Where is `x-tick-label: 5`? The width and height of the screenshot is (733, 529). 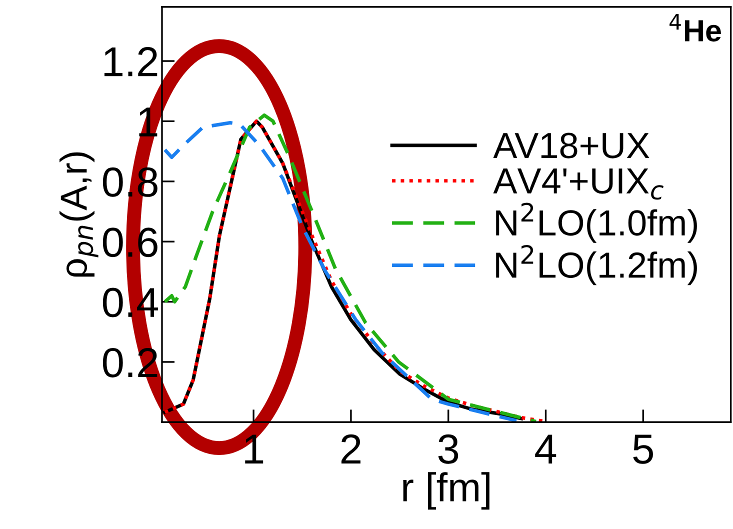 x-tick-label: 5 is located at coordinates (643, 449).